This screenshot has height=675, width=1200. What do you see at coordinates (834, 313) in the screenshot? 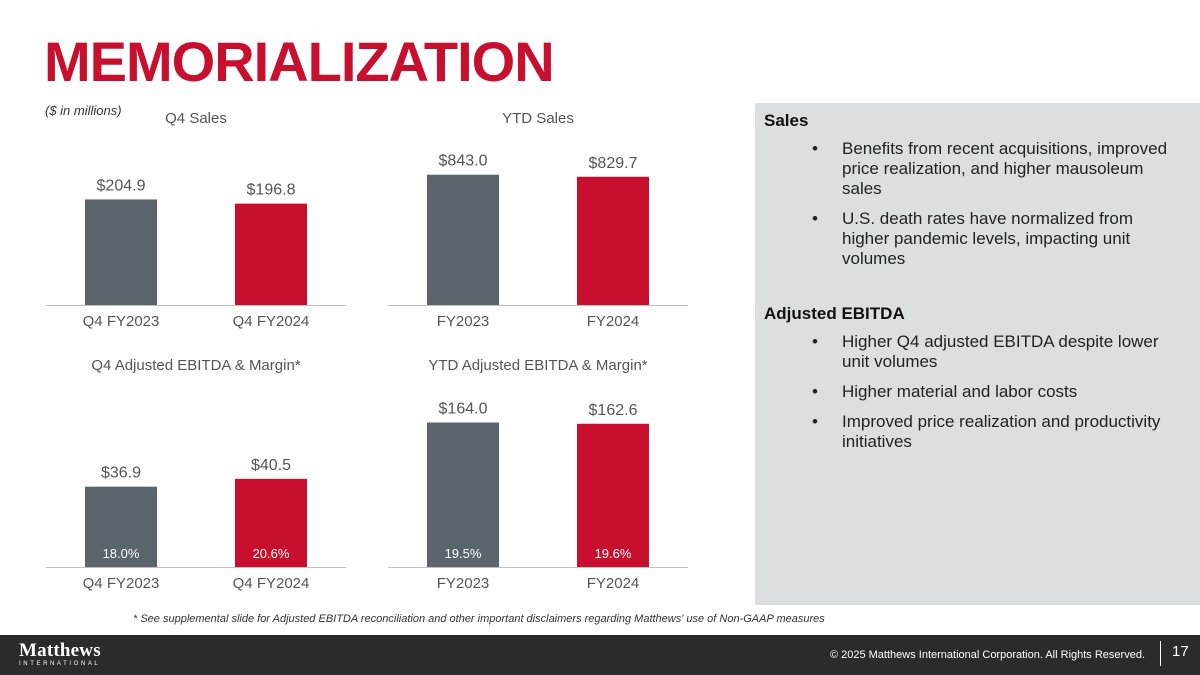
I see `ebitda-heading: Adjusted EBITDA` at bounding box center [834, 313].